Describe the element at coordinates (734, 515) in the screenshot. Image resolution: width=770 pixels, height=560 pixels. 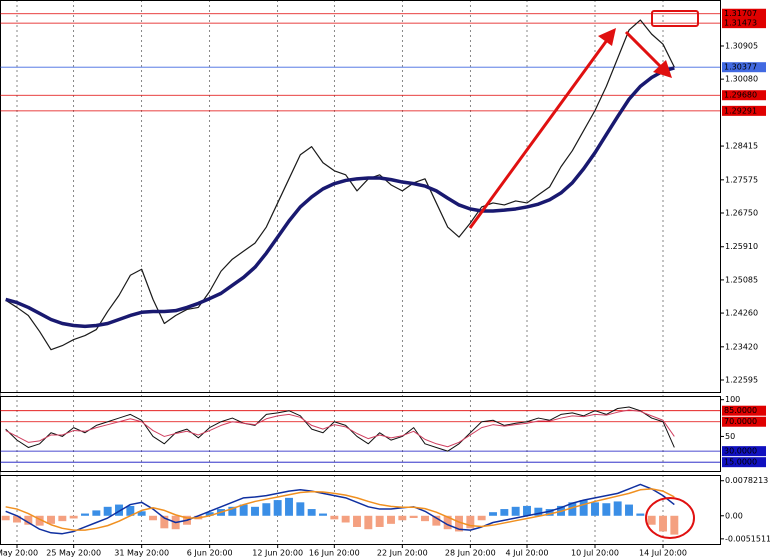
I see `y-tick-label: 0.00` at that location.